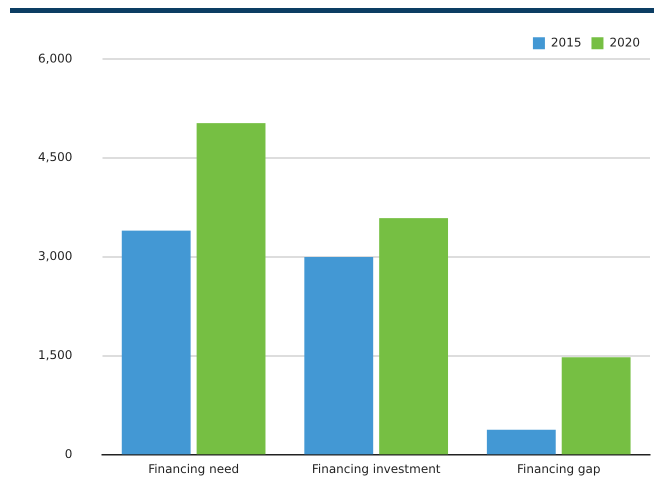  What do you see at coordinates (55, 157) in the screenshot?
I see `y-tick-label: 4,500` at bounding box center [55, 157].